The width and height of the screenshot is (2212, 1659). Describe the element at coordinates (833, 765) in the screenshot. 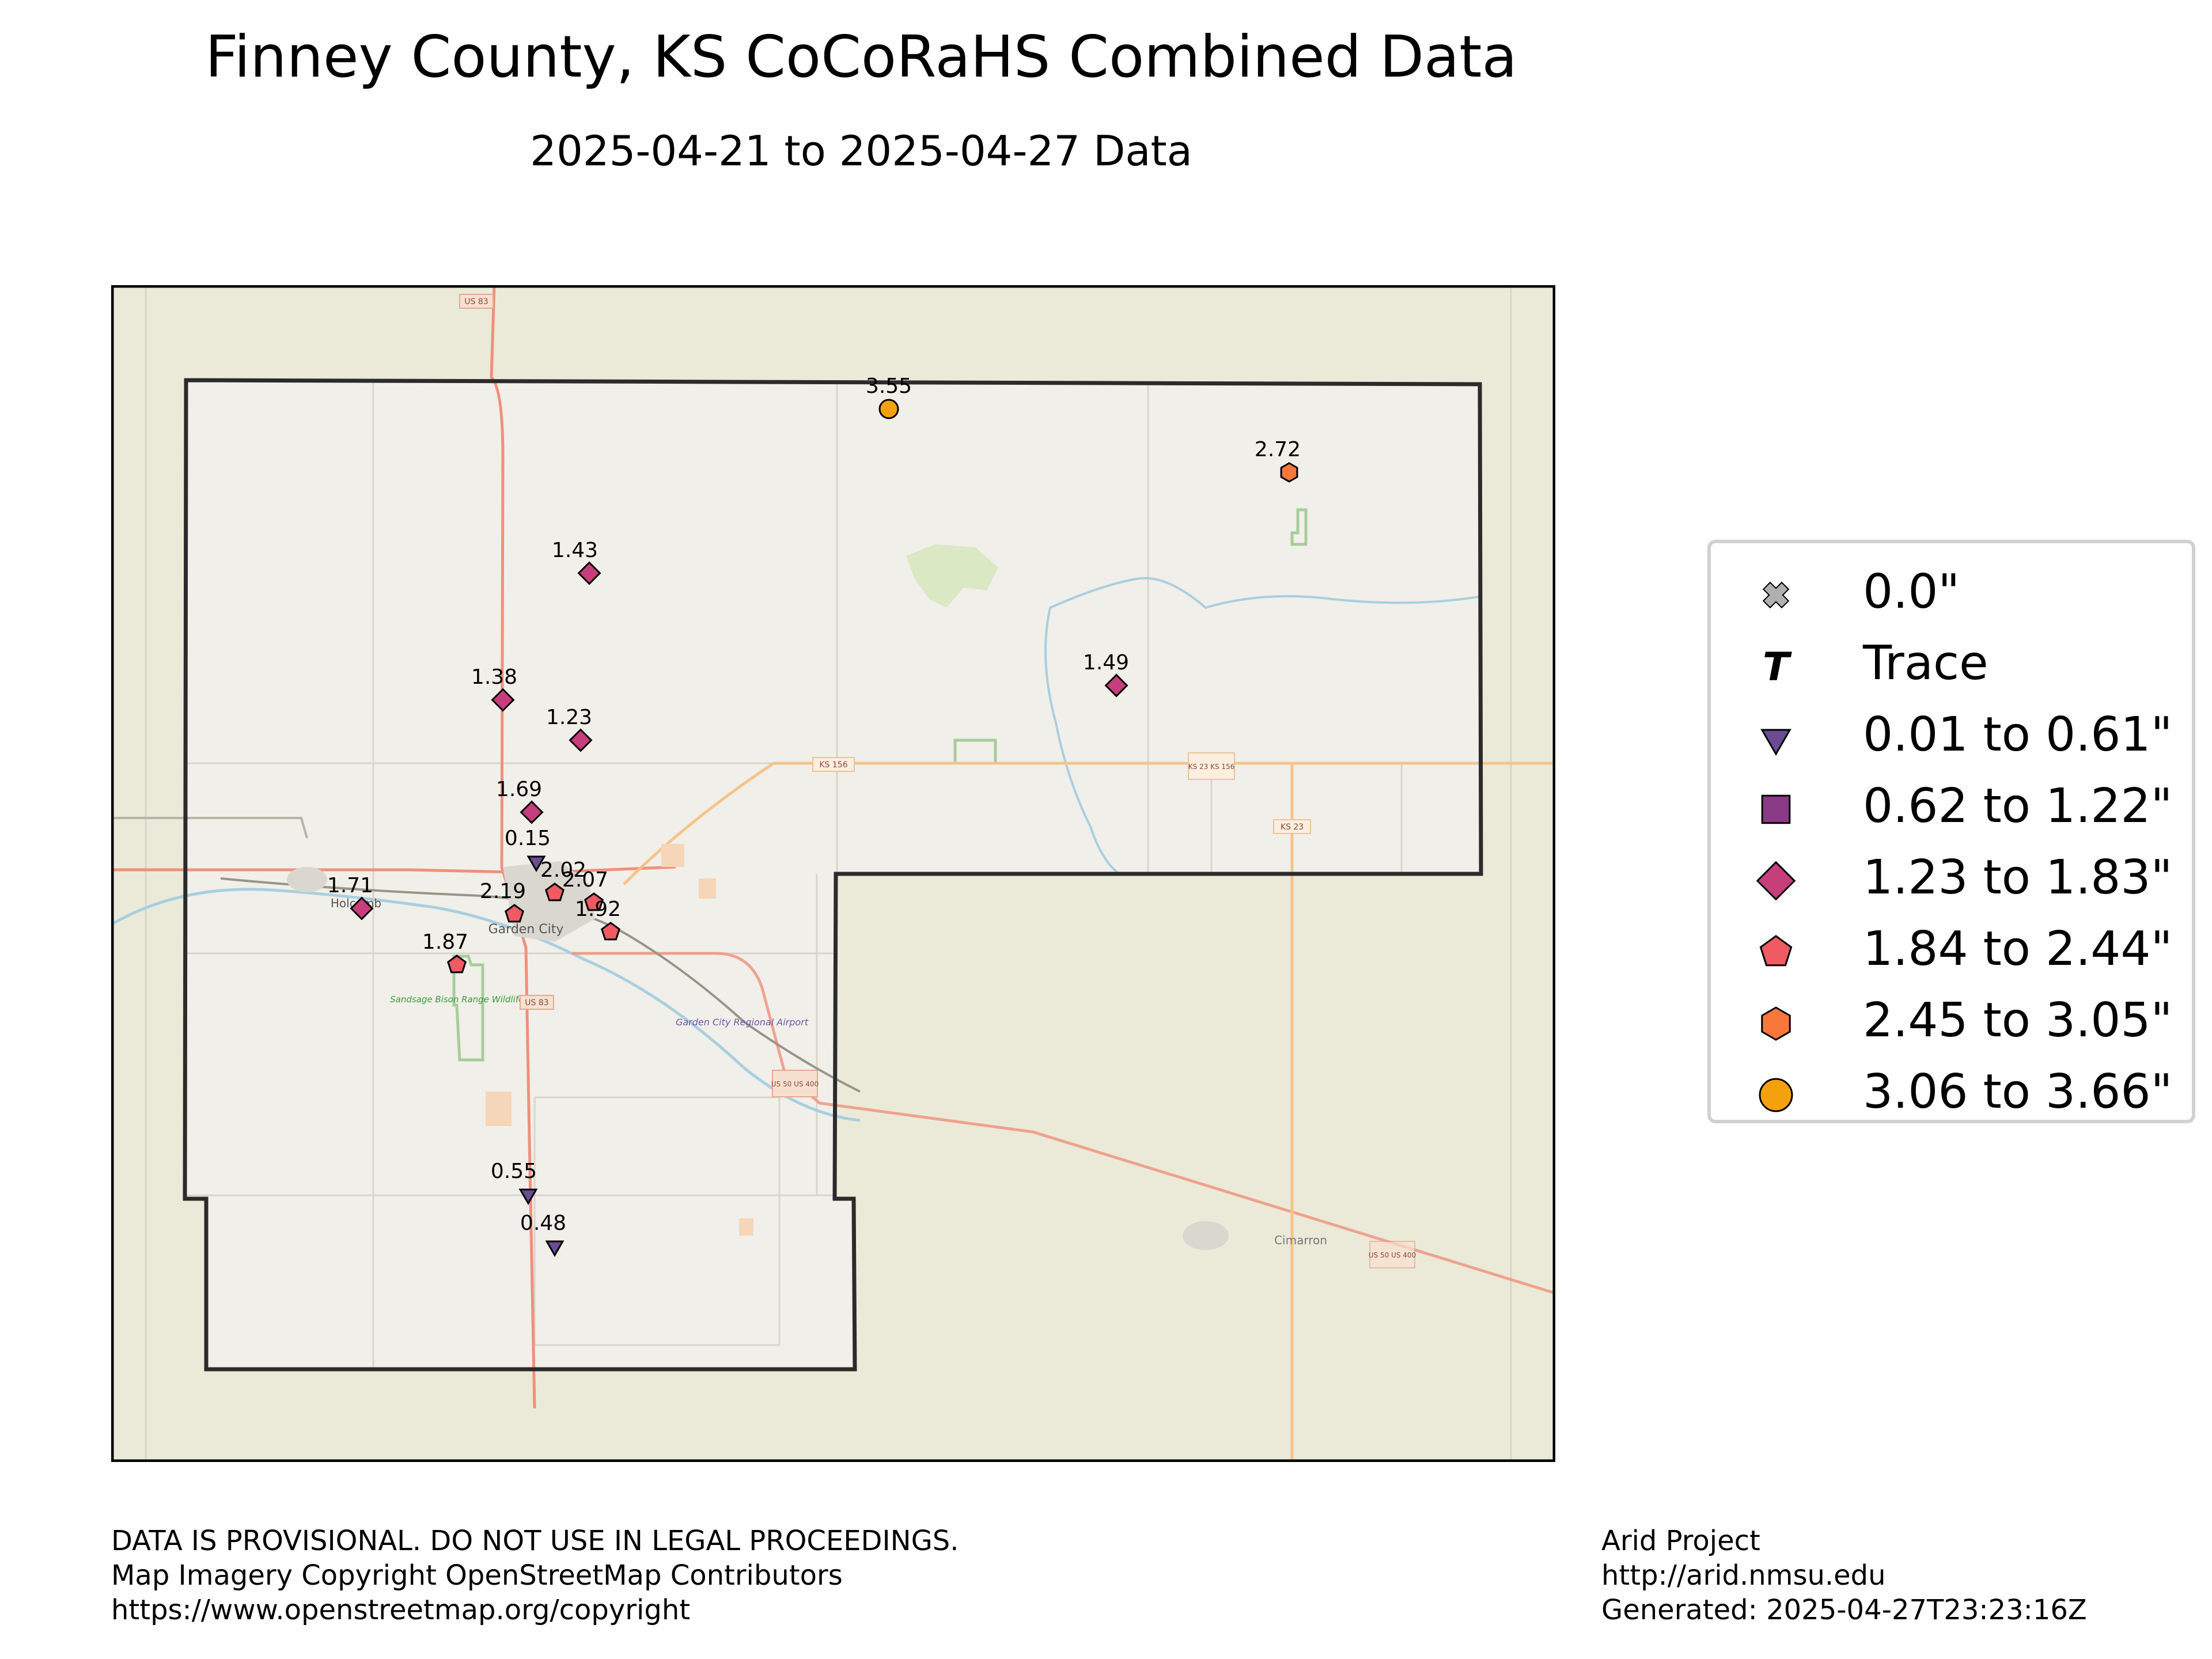

I see `shield-ks156: KS 156` at that location.